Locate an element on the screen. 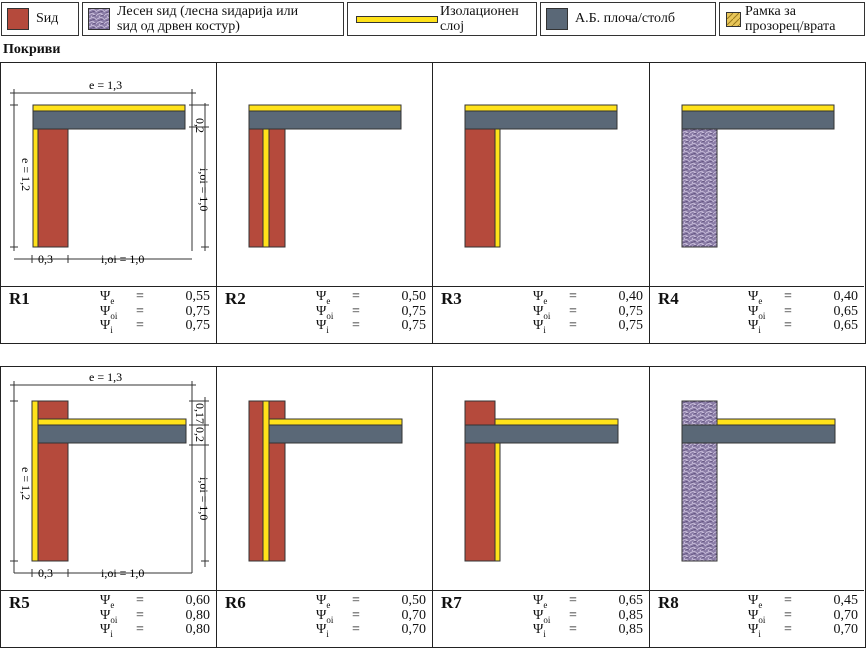 The height and width of the screenshot is (653, 866). case-id: R4 is located at coordinates (668, 298).